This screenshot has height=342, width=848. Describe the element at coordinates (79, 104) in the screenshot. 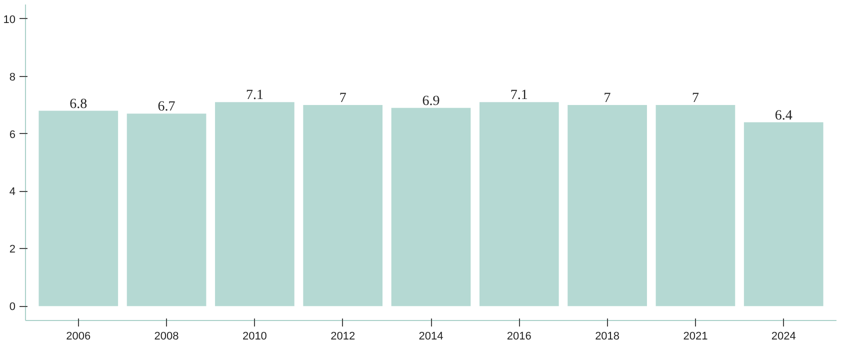

I see `data-label: 6.8` at that location.